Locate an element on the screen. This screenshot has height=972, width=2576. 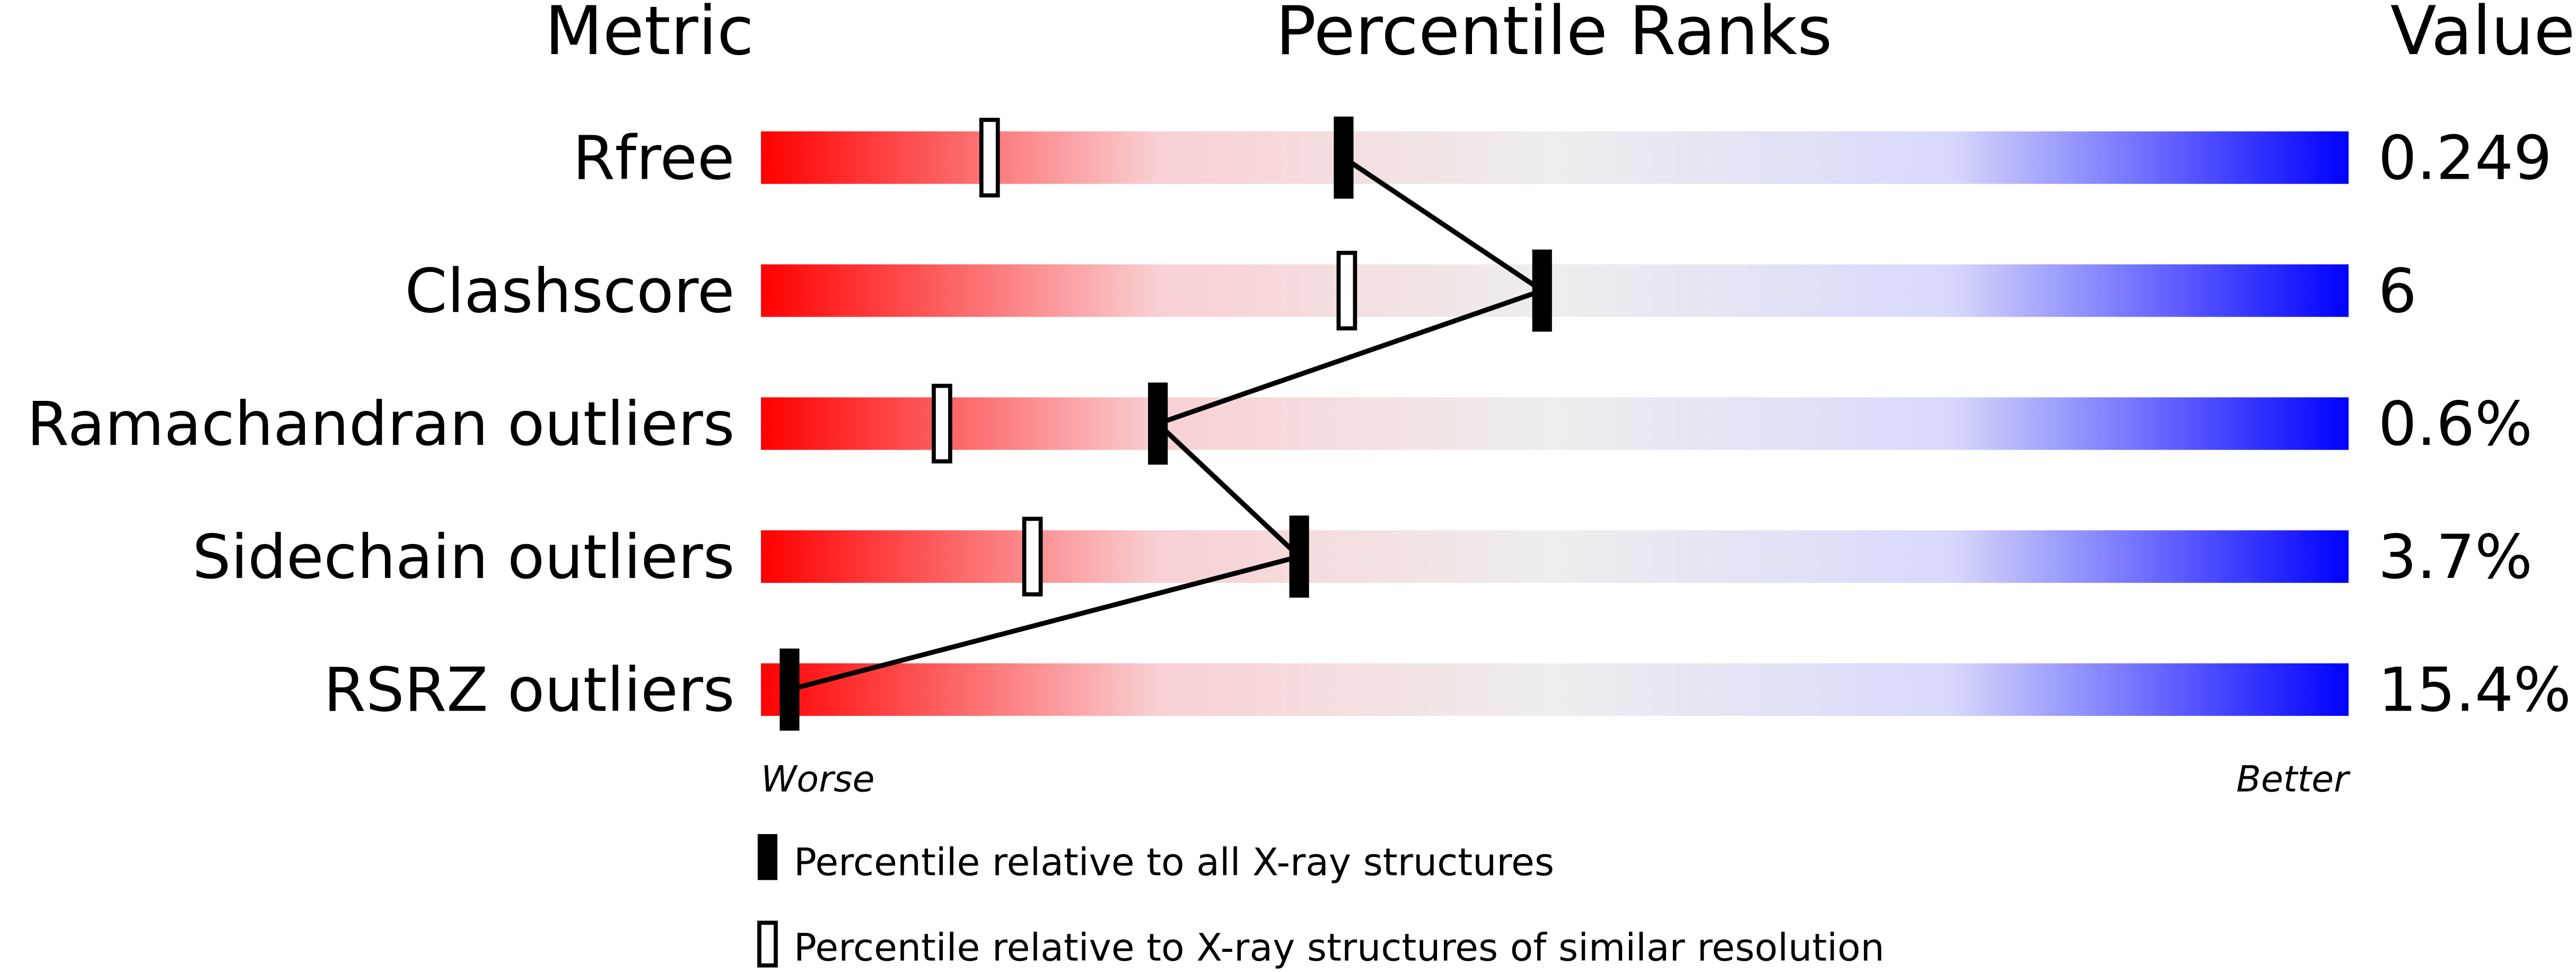
axis-label-worse: Worse is located at coordinates (817, 779).